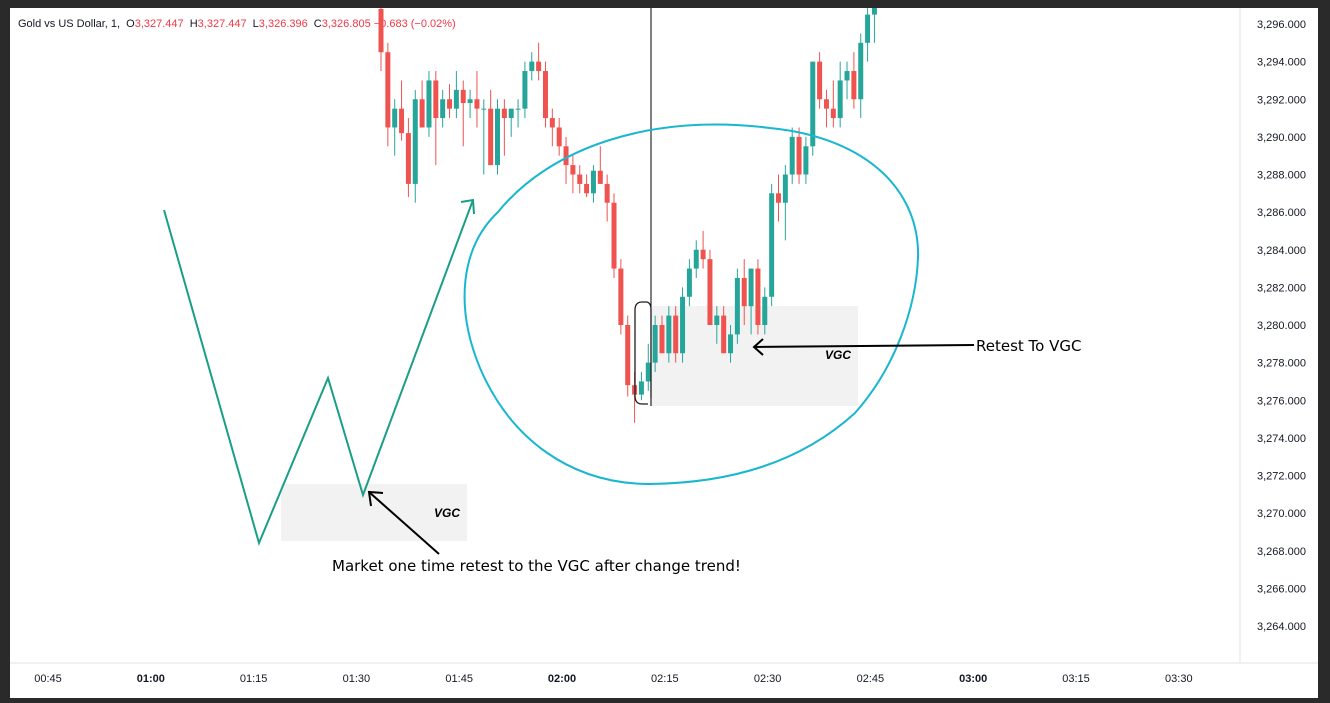  Describe the element at coordinates (1076, 679) in the screenshot. I see `time-tick-label: 03:15` at that location.